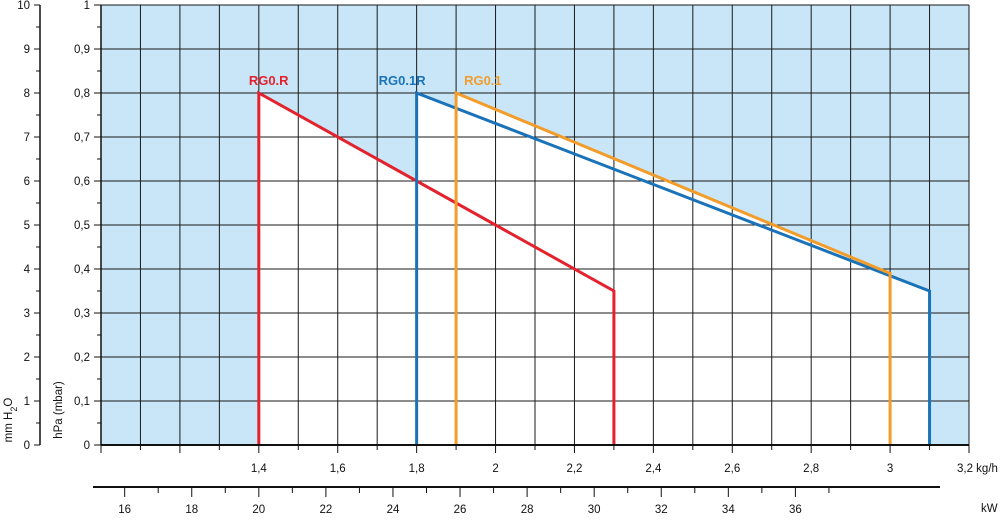  Describe the element at coordinates (403, 80) in the screenshot. I see `series-label-rg0-1r: RG0.1R` at that location.